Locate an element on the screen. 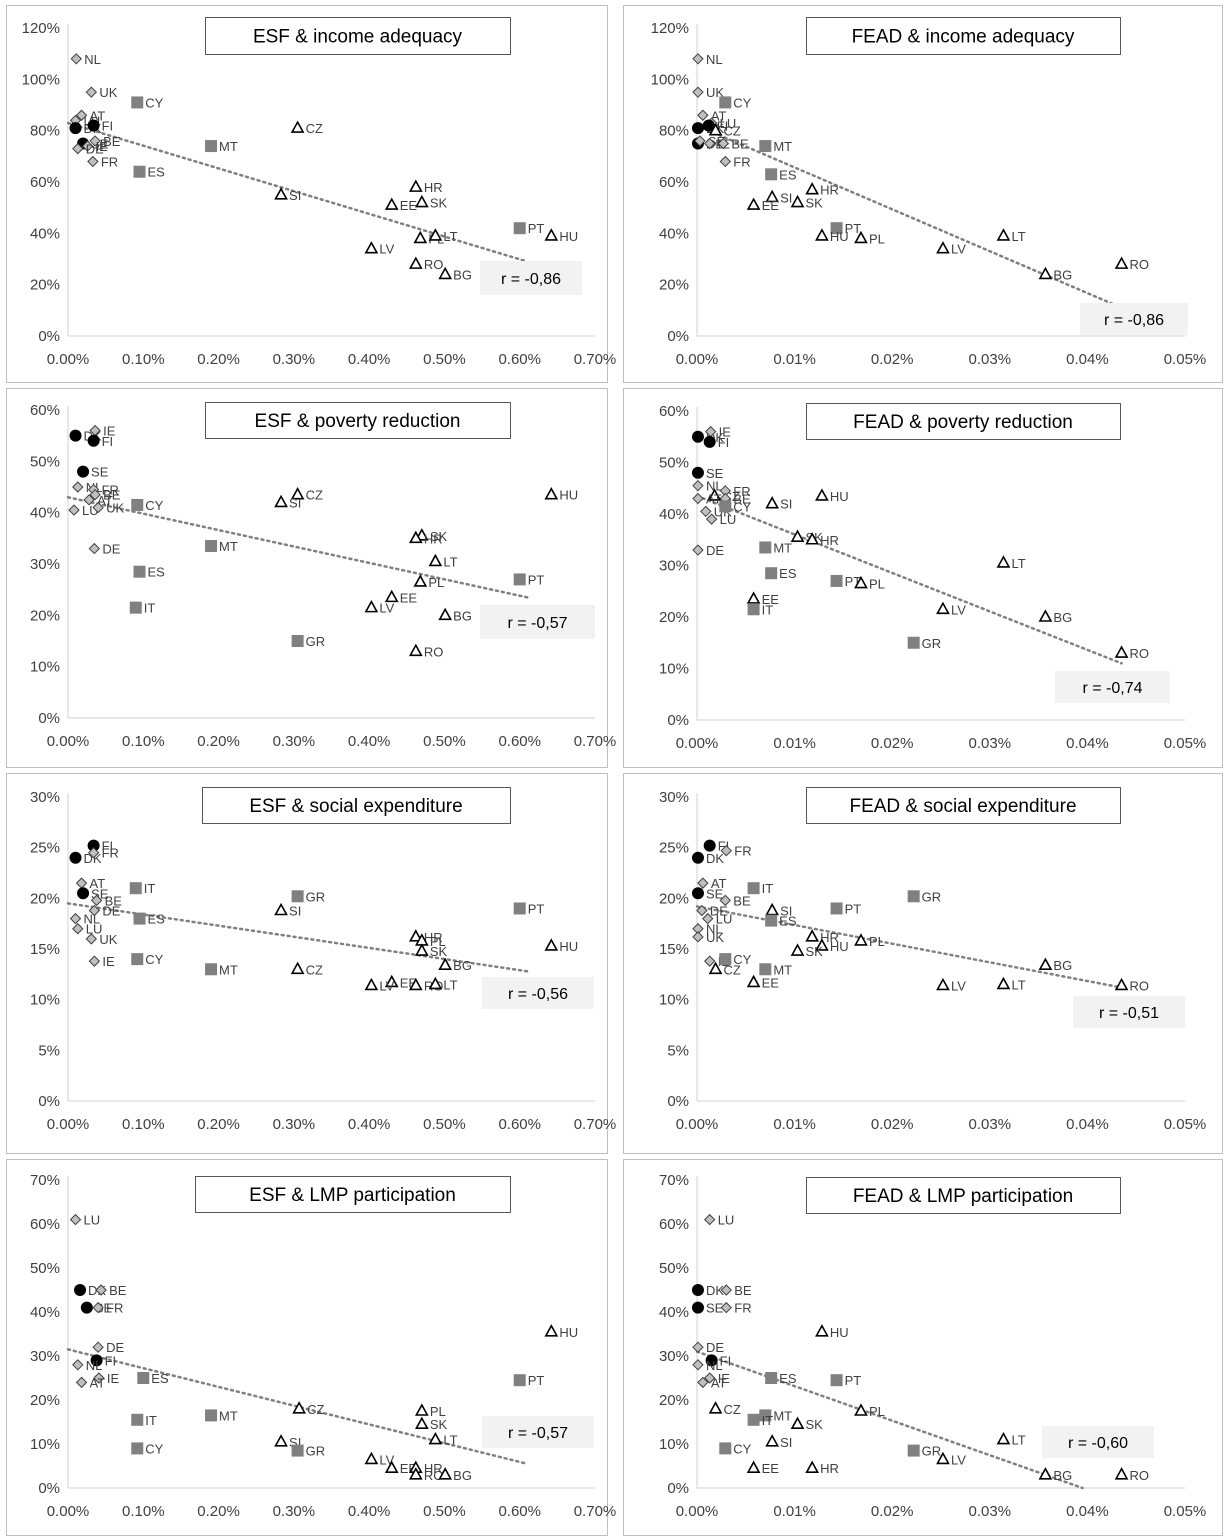 The width and height of the screenshot is (1226, 1539). panel-border is located at coordinates (307, 194).